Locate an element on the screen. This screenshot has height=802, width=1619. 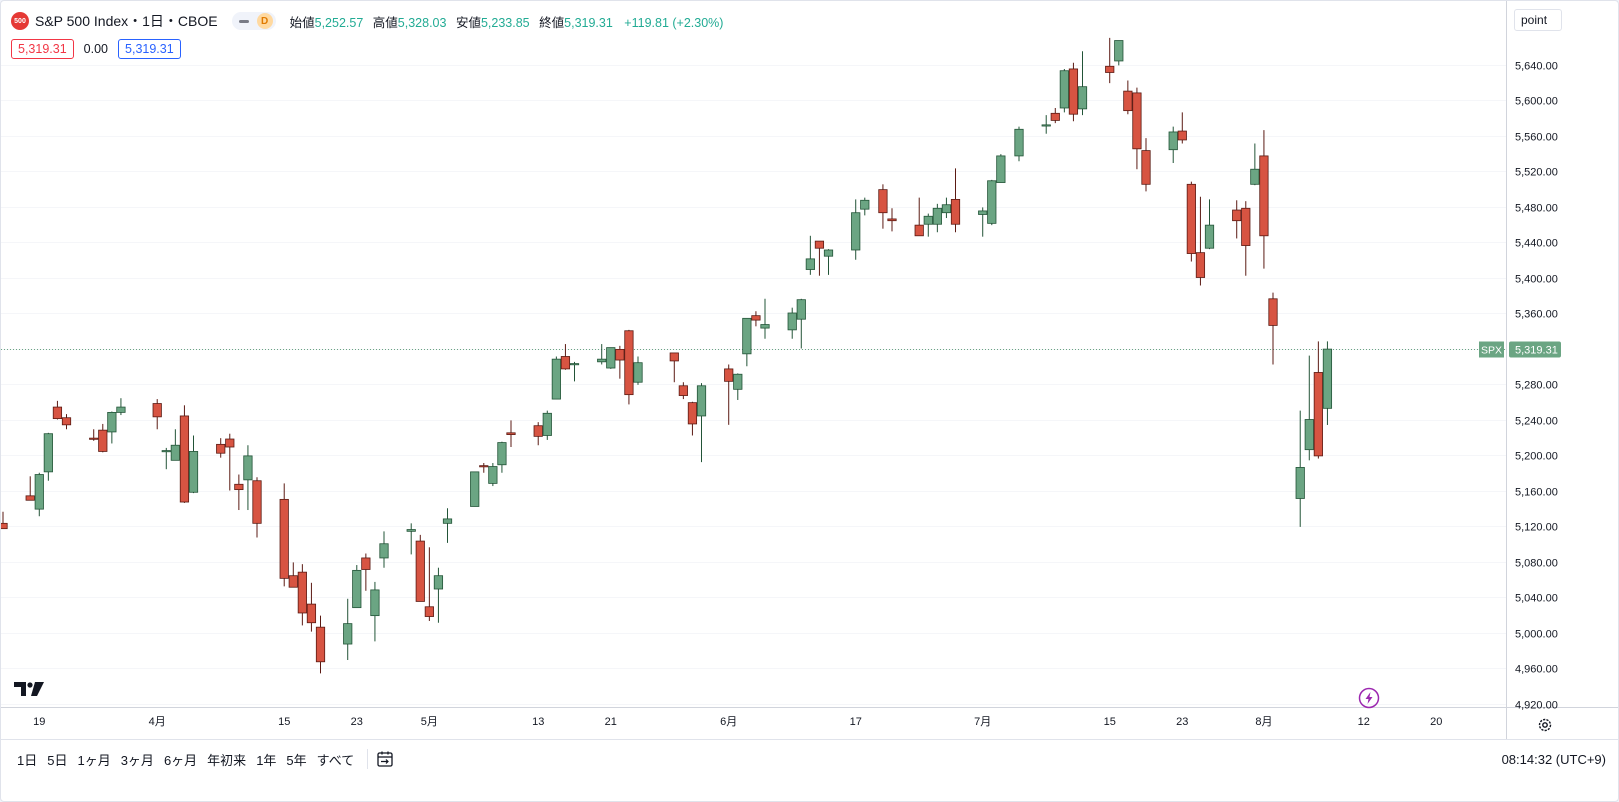
time-axis: 19 4月 15 23 5月 13 21 6月 17 7月 15 23 8月 12 20 is located at coordinates (737, 722).